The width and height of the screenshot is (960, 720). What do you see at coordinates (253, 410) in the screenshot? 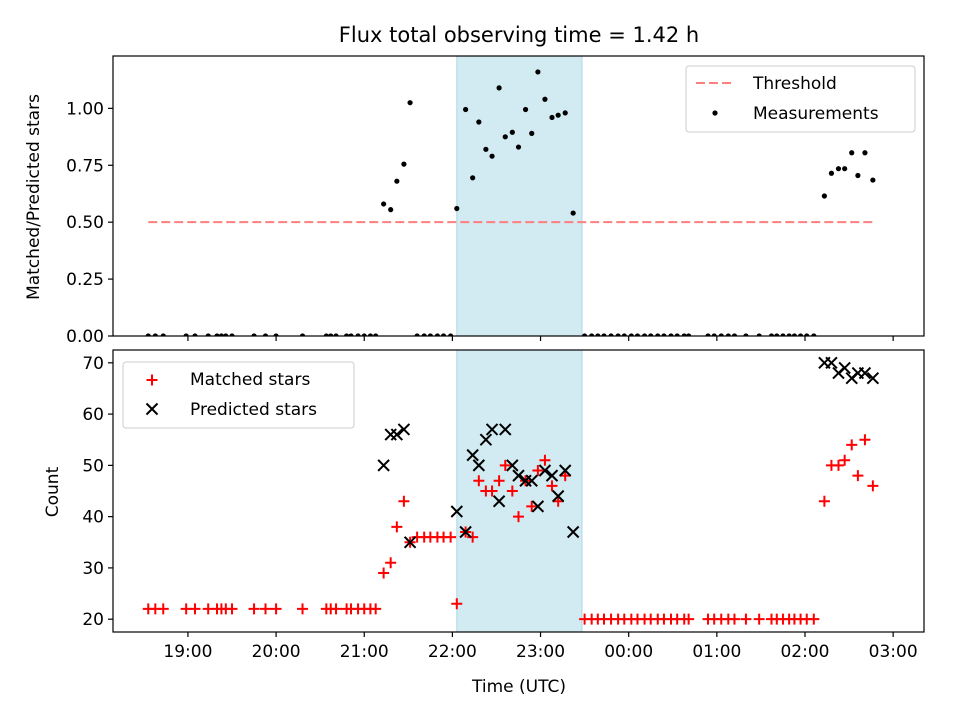
I see `legend-predicted-label: Predicted stars` at bounding box center [253, 410].